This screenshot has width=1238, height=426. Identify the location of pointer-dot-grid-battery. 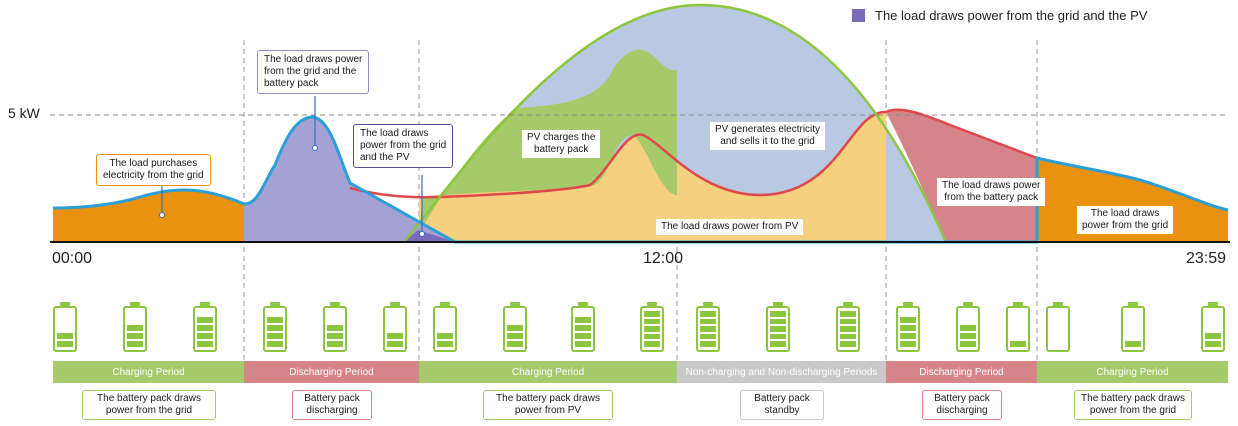
(315, 148).